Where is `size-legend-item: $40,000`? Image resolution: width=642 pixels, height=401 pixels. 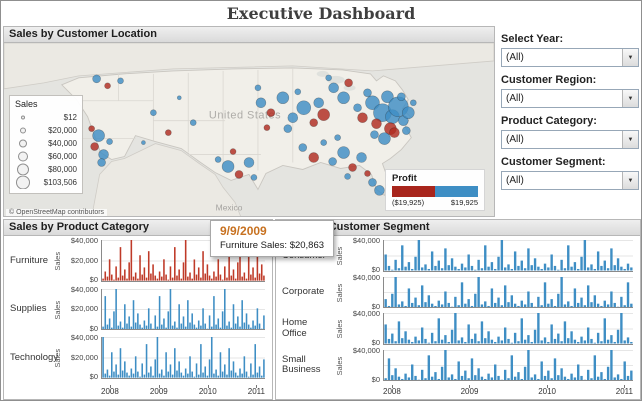 size-legend-item: $40,000 is located at coordinates (46, 143).